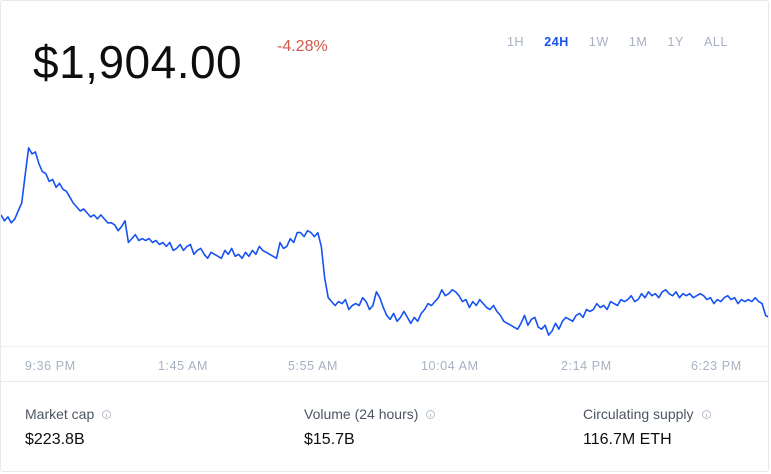  I want to click on chart-axis-divider, so click(384, 346).